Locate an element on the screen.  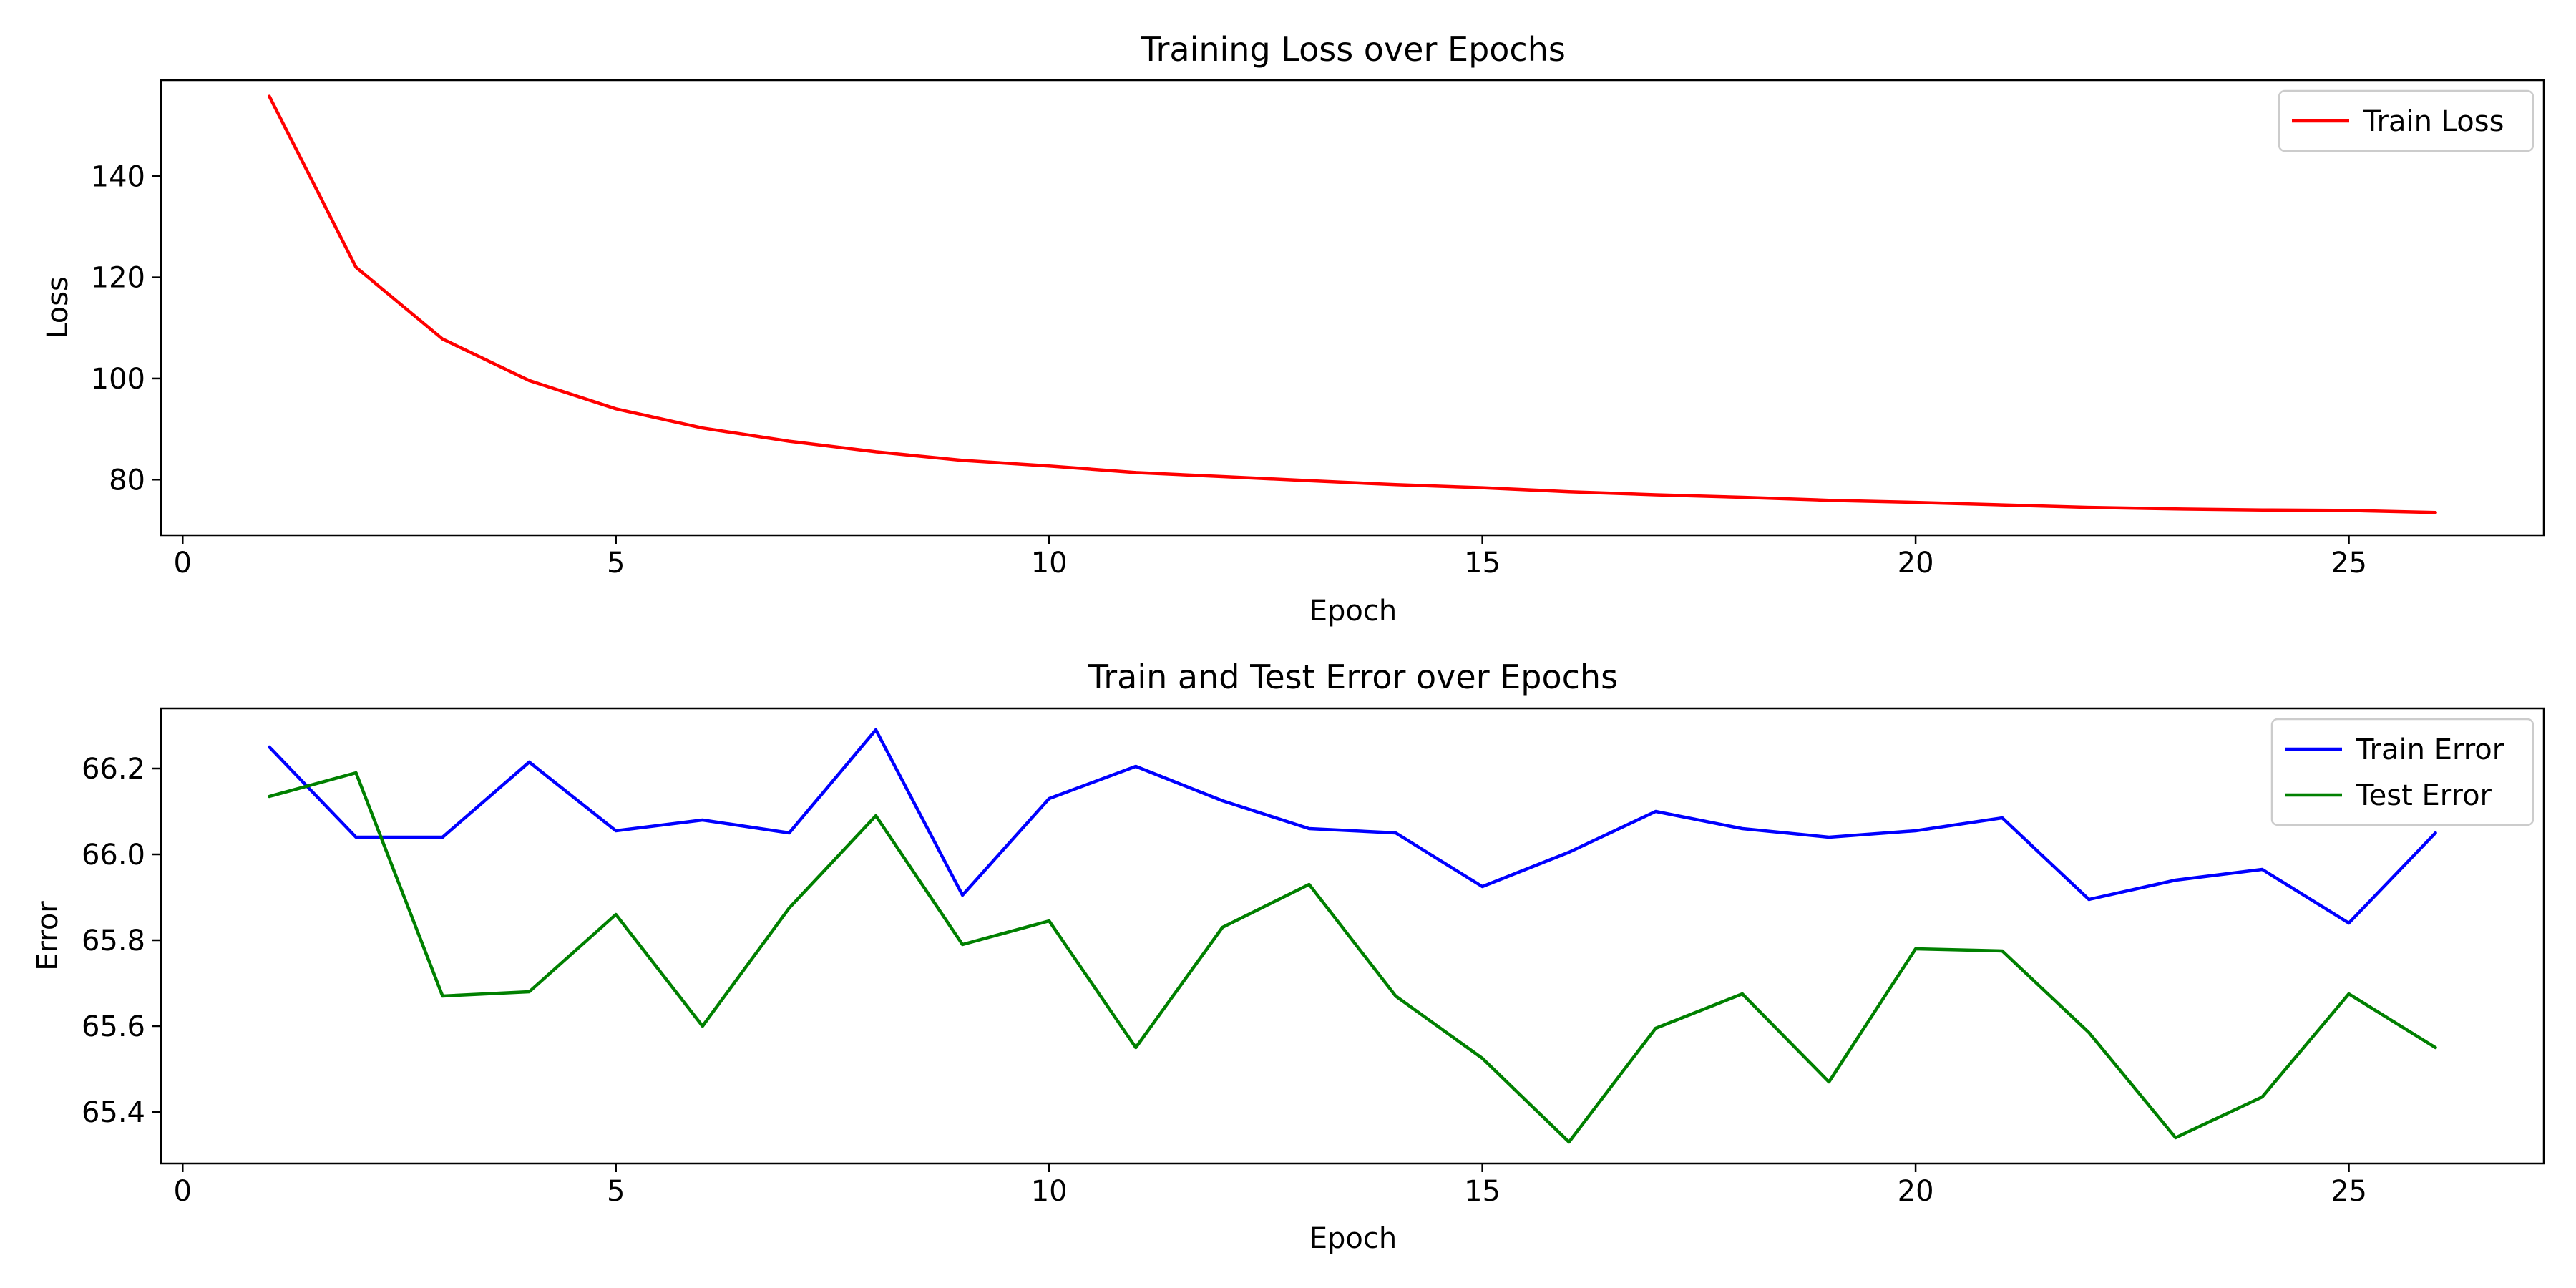
error-x-tick-label: 20 is located at coordinates (1916, 1191).